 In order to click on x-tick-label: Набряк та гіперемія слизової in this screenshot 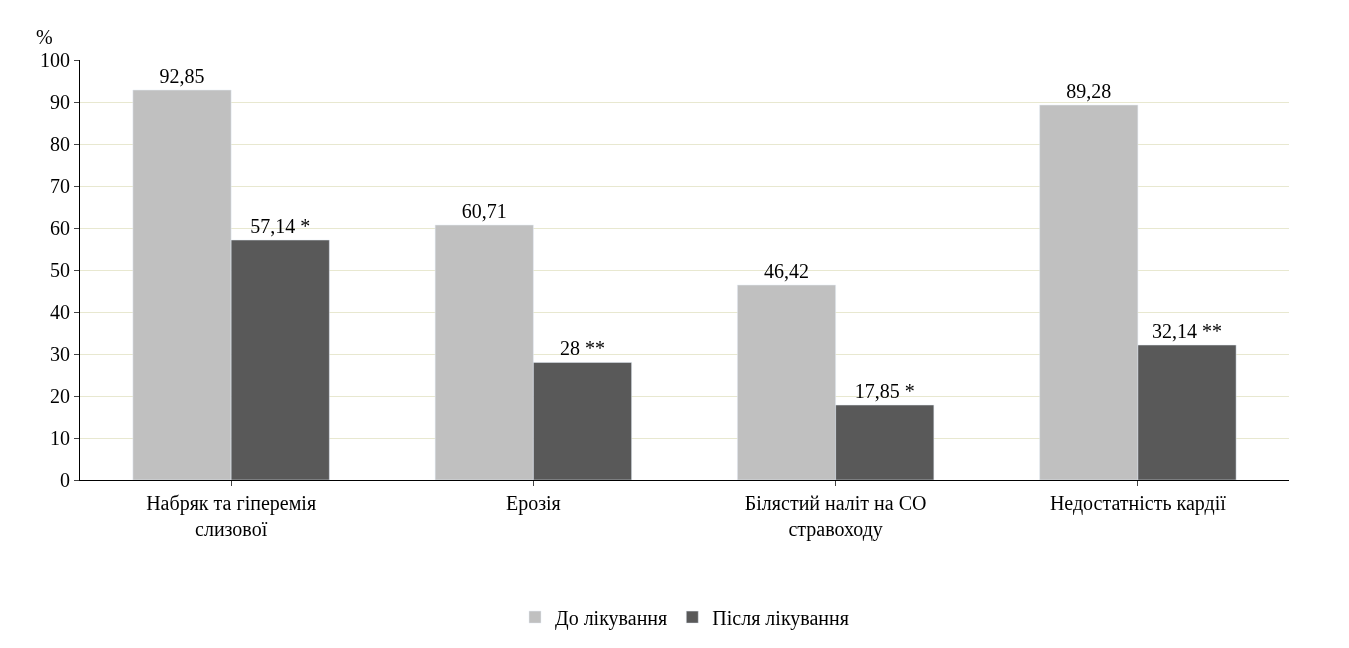, I will do `click(231, 516)`.